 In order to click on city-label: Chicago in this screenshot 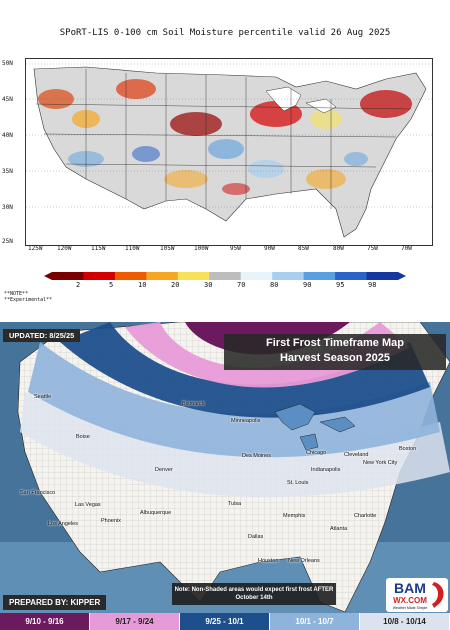, I will do `click(316, 453)`.